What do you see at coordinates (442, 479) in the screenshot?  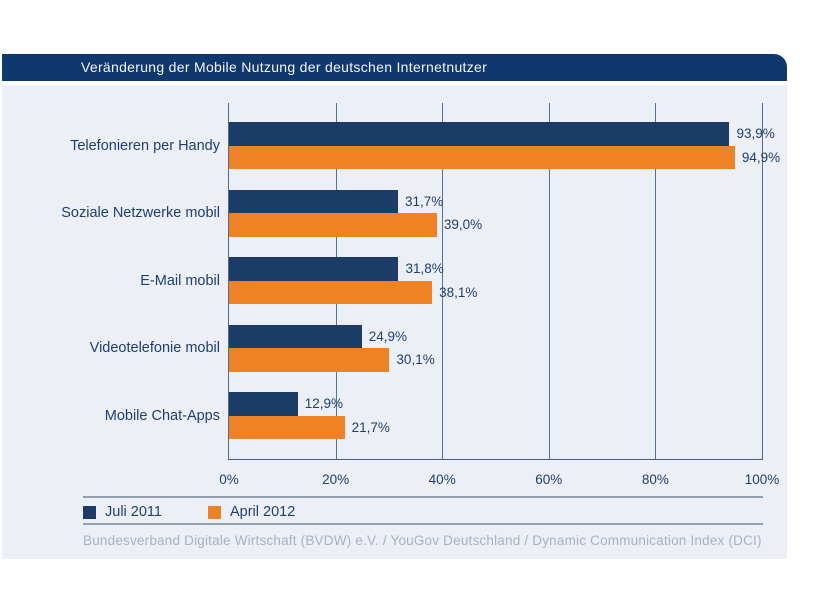 I see `x-tick-label: 40%` at bounding box center [442, 479].